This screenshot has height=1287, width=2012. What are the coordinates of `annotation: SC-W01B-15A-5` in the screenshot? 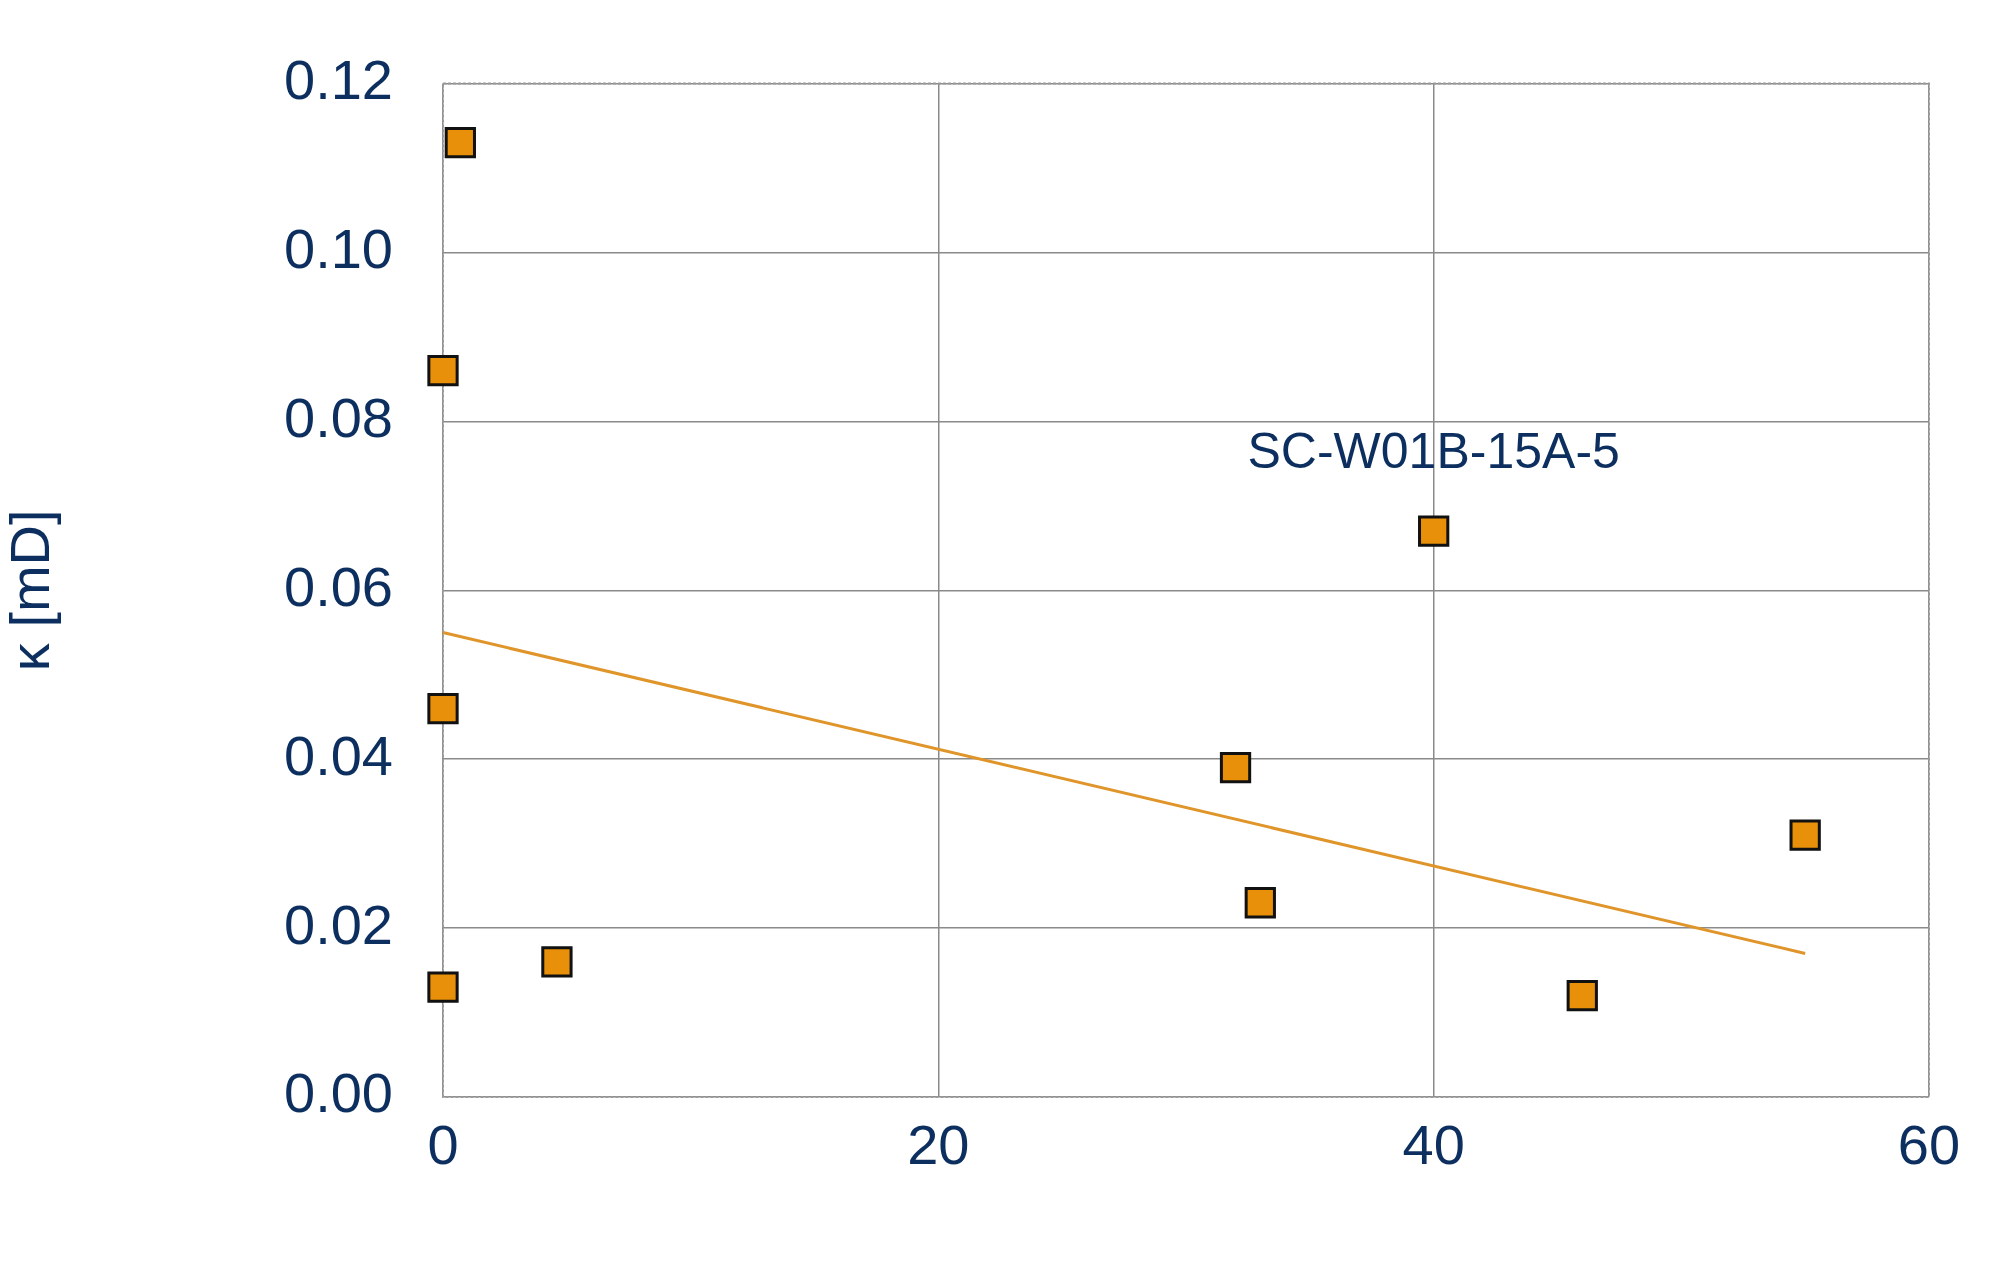 It's located at (1433, 450).